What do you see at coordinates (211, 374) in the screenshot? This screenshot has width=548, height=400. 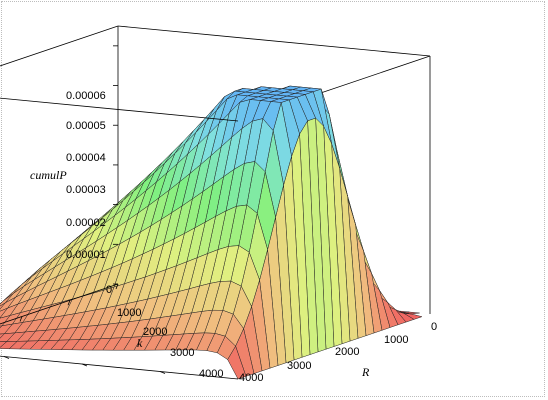 I see `y-tick-4000: 4000` at bounding box center [211, 374].